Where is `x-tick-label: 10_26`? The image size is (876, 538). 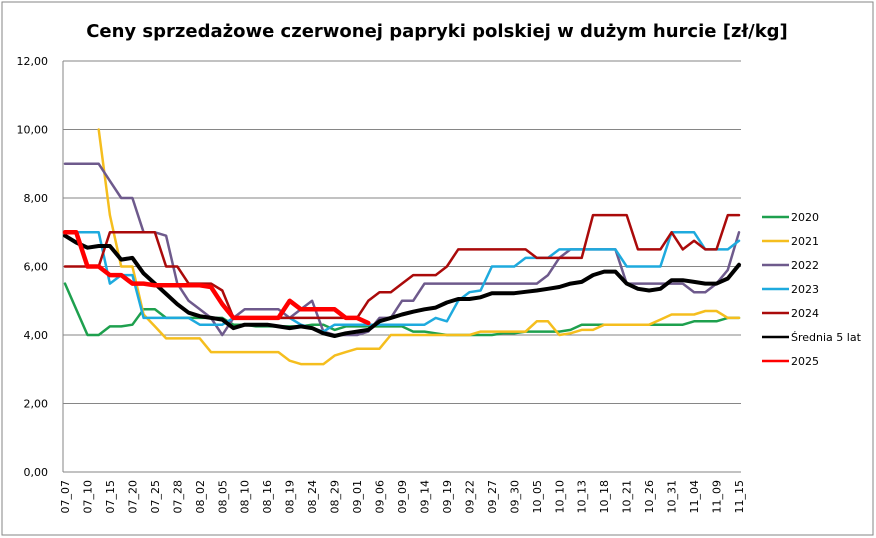
x-tick-label: 10_26 is located at coordinates (649, 497).